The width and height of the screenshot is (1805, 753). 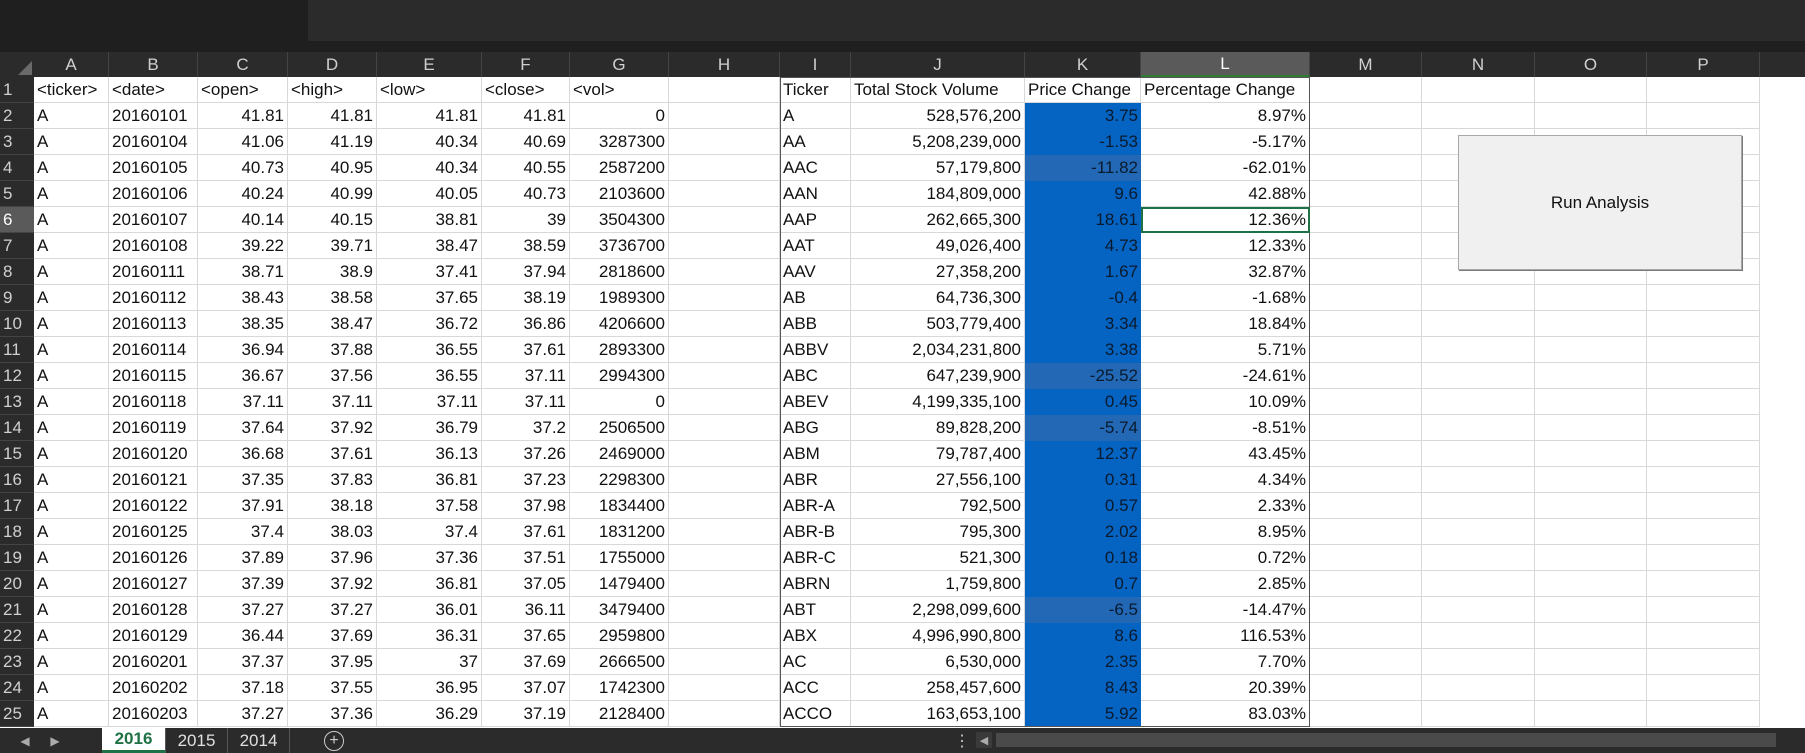 I want to click on column-header-j: J, so click(x=938, y=64).